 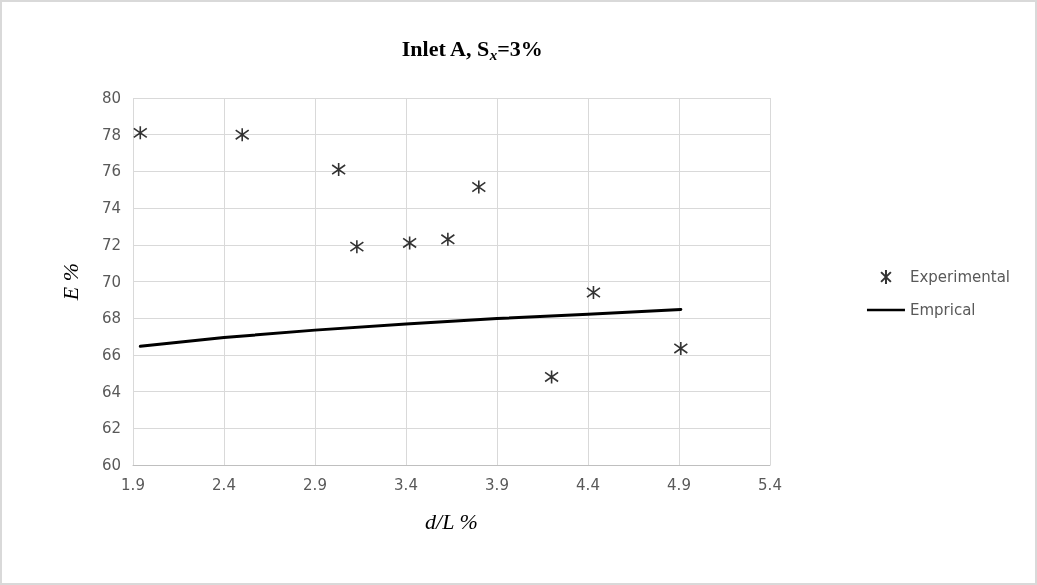 I want to click on line-series, so click(x=410, y=327).